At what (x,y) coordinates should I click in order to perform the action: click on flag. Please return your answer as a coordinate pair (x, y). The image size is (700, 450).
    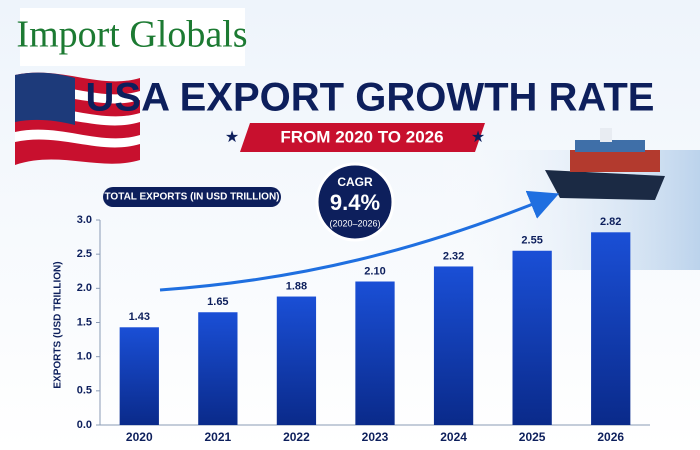
    Looking at the image, I should click on (77, 118).